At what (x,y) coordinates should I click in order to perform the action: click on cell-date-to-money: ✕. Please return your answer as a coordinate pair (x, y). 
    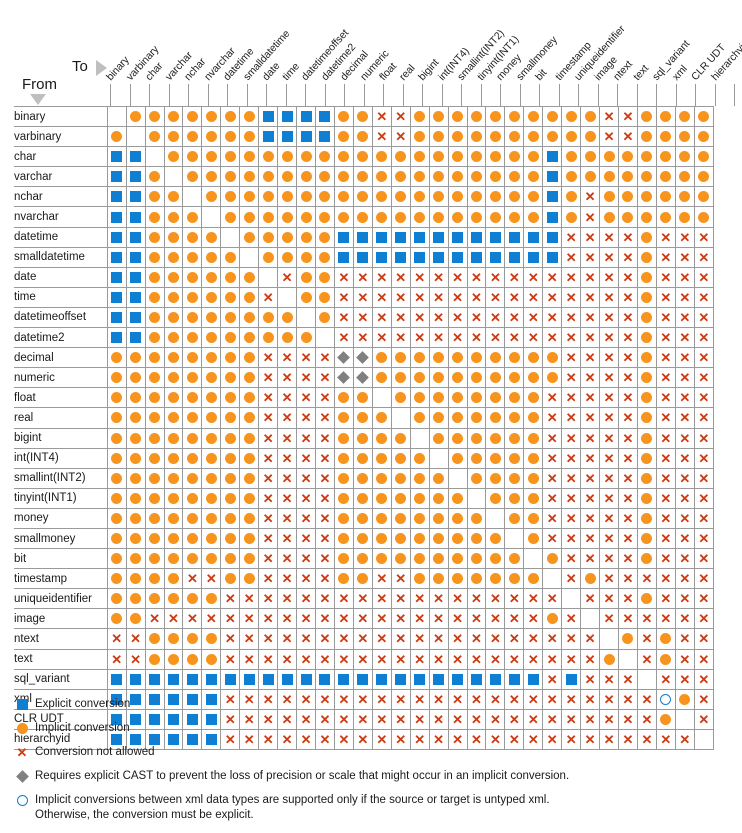
    Looking at the image, I should click on (495, 277).